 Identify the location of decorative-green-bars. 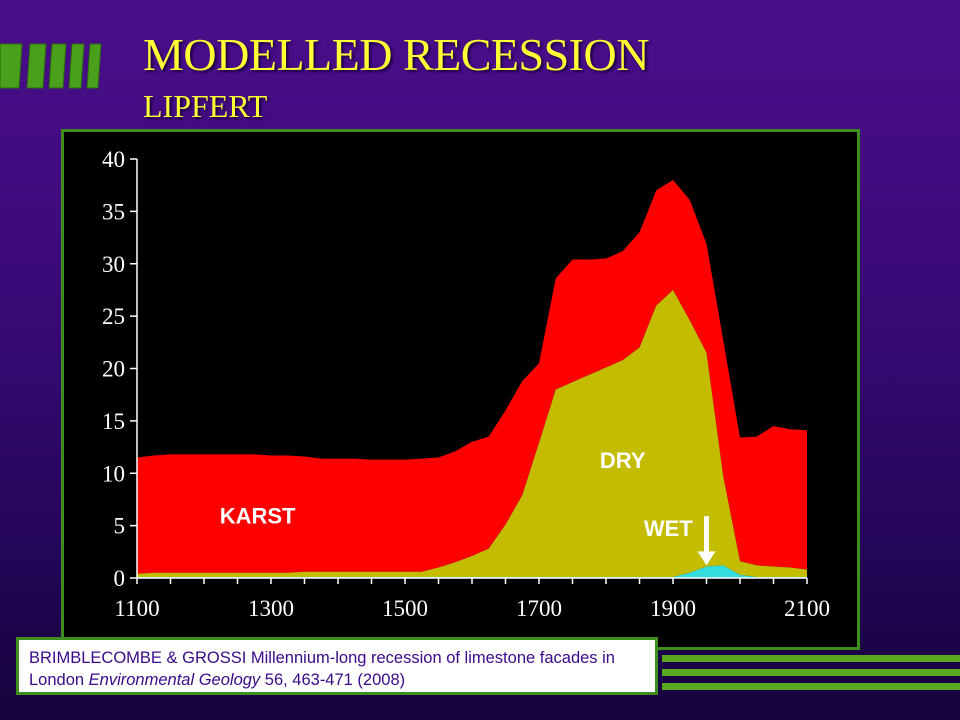
(51, 66).